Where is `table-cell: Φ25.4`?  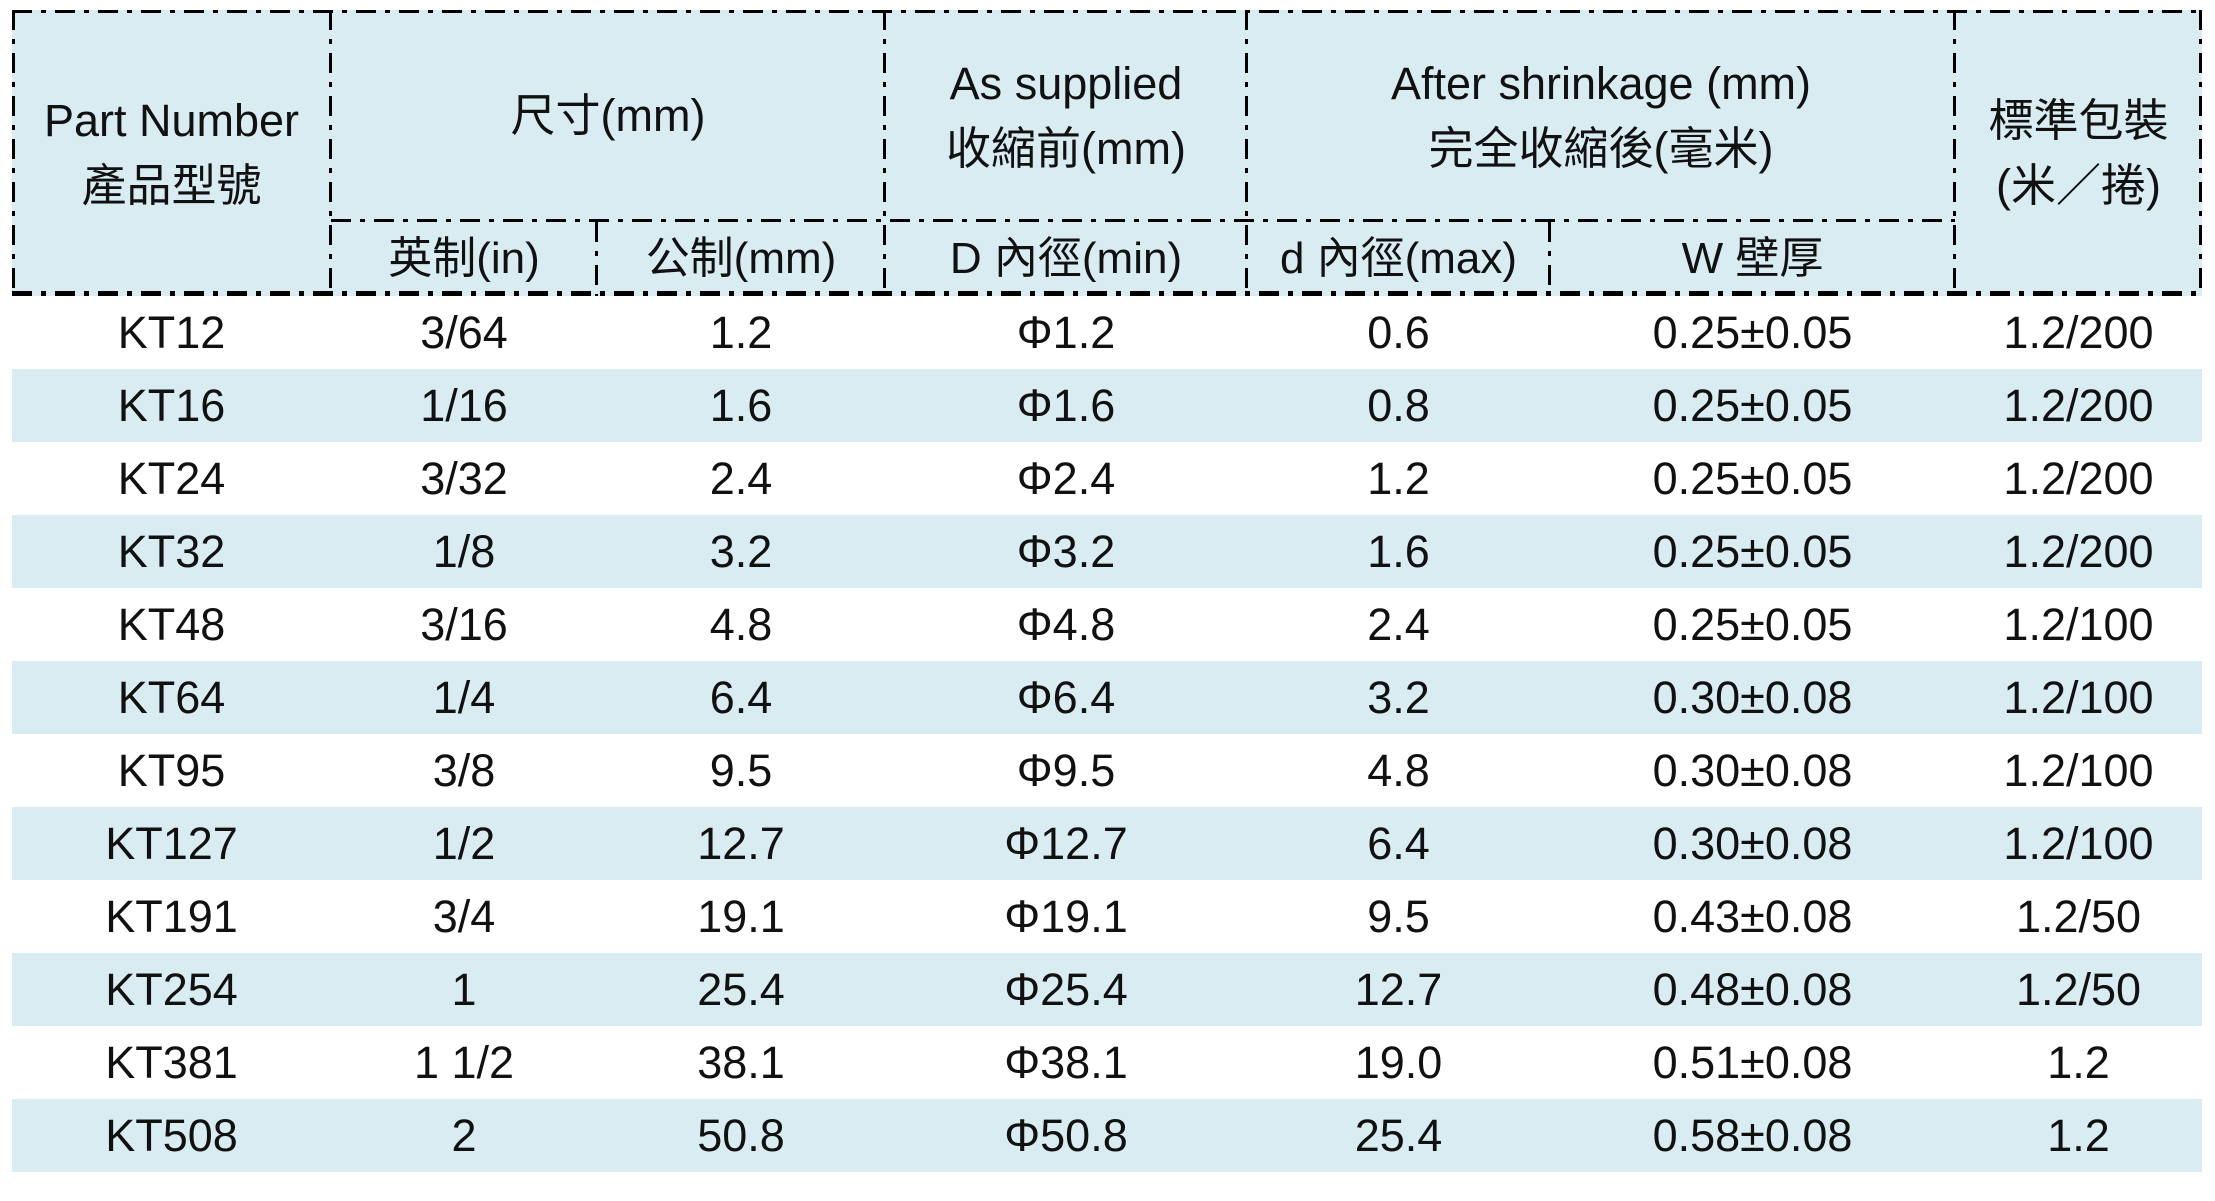 table-cell: Φ25.4 is located at coordinates (1066, 989).